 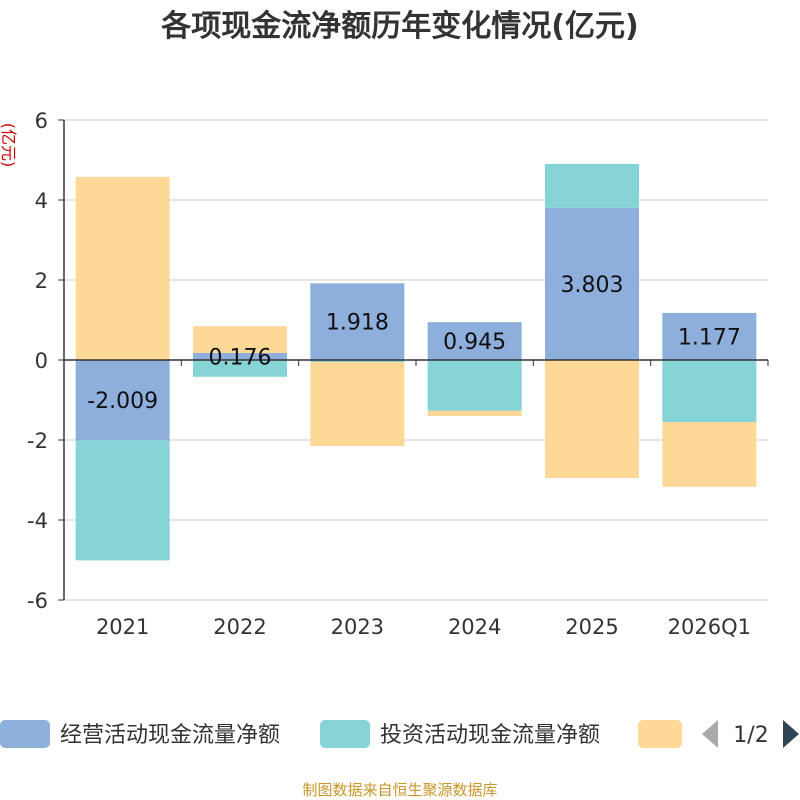 I want to click on bar-2-2021, so click(x=122, y=500).